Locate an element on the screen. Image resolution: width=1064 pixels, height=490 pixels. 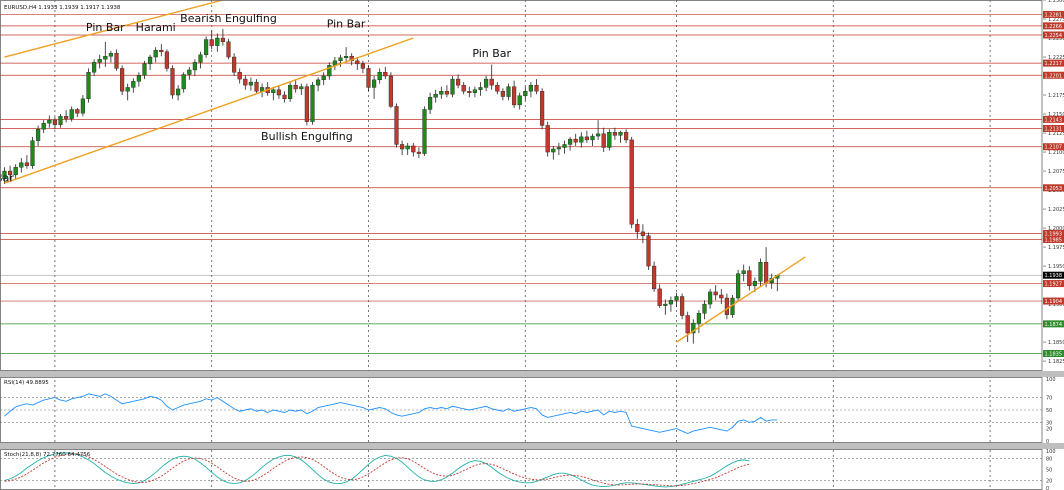
level-label: 1.1993 is located at coordinates (1054, 234).